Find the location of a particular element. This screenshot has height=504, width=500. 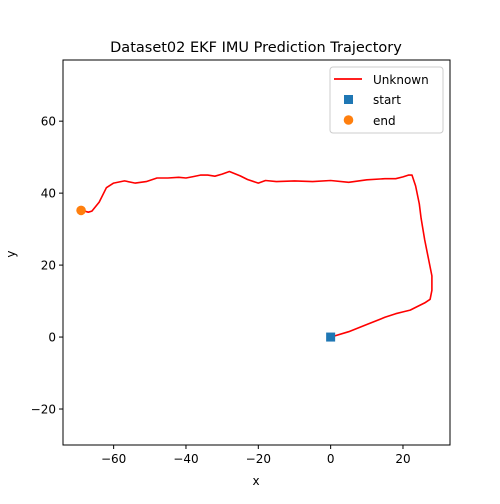

y-tick-label: 60 is located at coordinates (48, 122).